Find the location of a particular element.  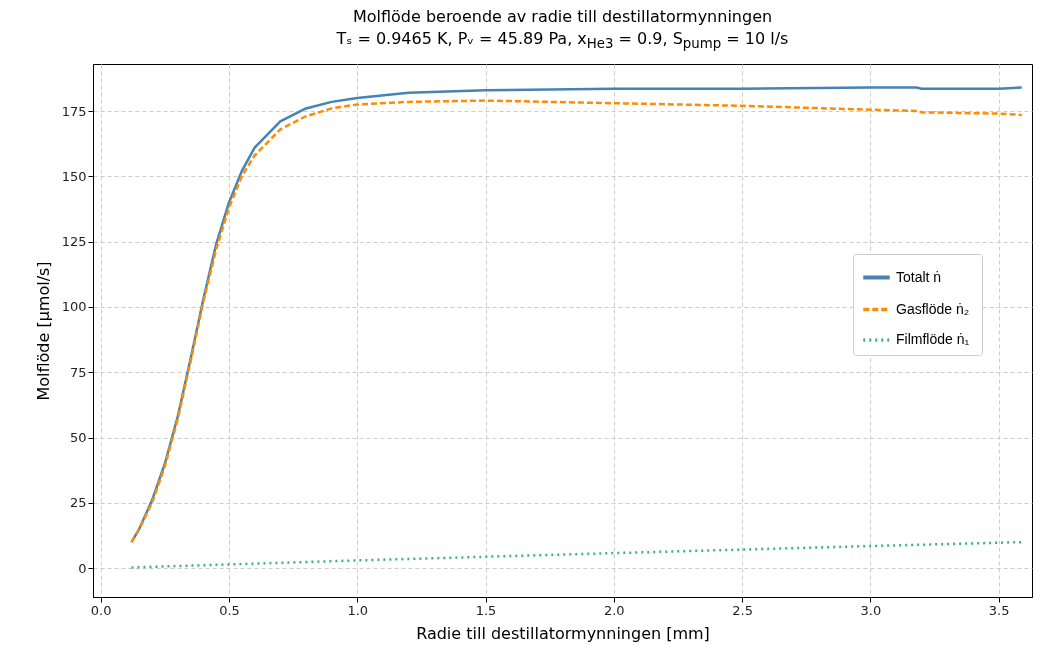

legend-label: Gasflöde ṅ₂ is located at coordinates (933, 308).